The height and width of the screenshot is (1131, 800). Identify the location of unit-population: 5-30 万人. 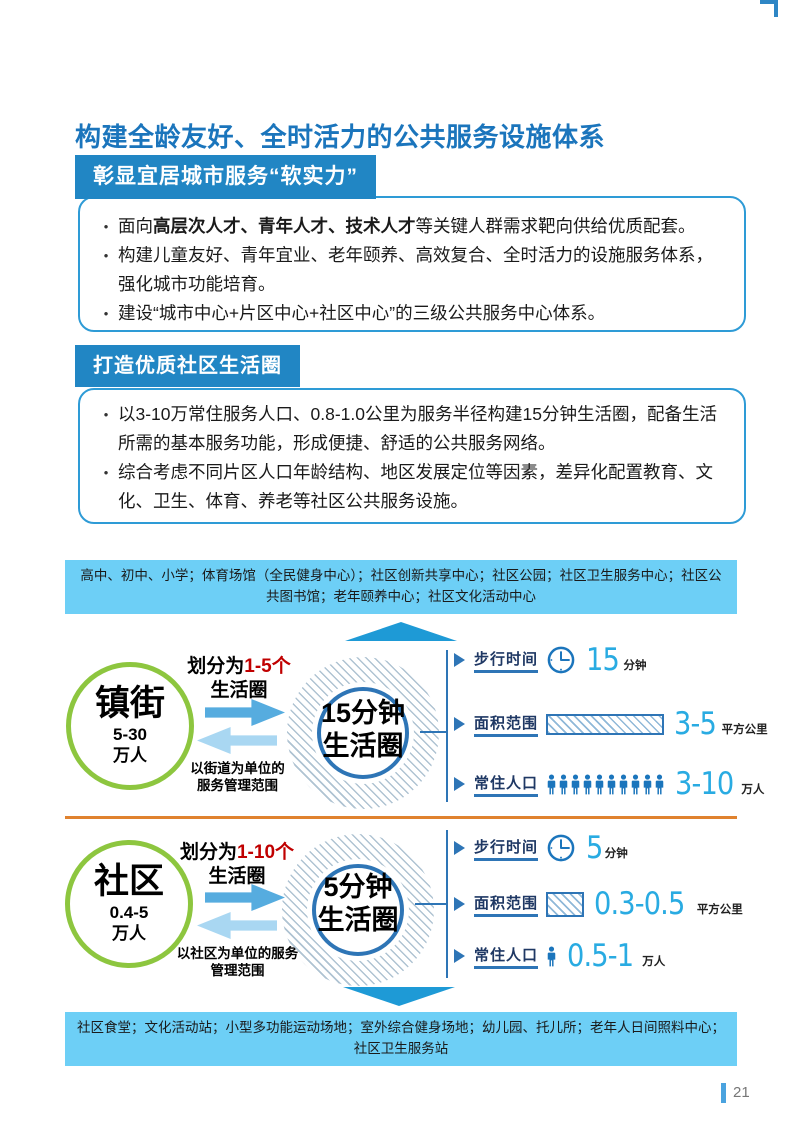
(130, 745).